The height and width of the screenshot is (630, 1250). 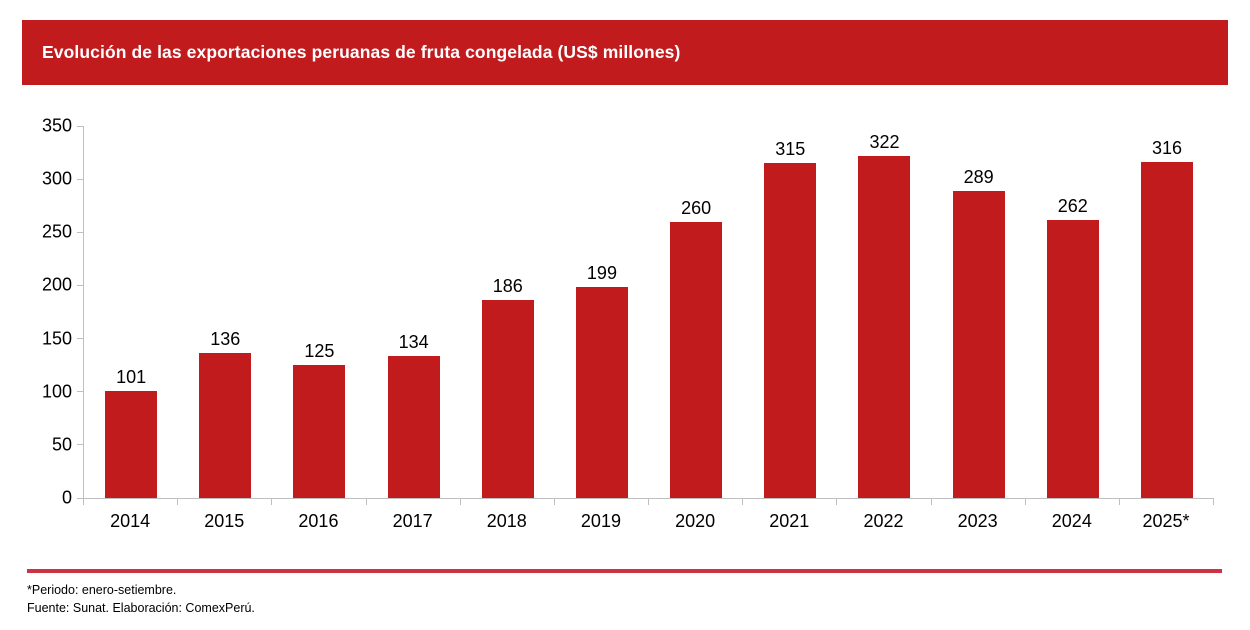 I want to click on bar-group: 316, so click(x=1167, y=312).